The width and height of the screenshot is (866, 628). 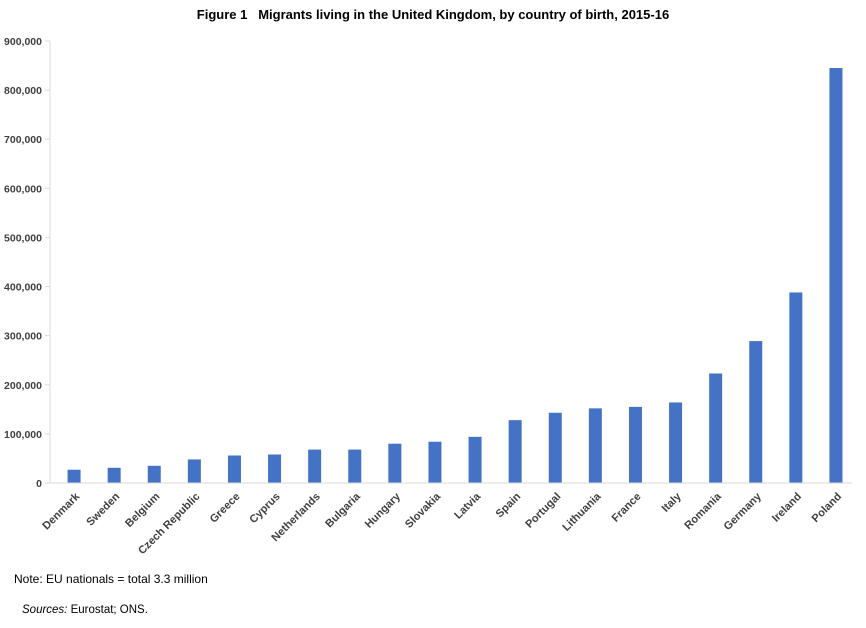 I want to click on y-tick-label: 200,000, so click(x=23, y=386).